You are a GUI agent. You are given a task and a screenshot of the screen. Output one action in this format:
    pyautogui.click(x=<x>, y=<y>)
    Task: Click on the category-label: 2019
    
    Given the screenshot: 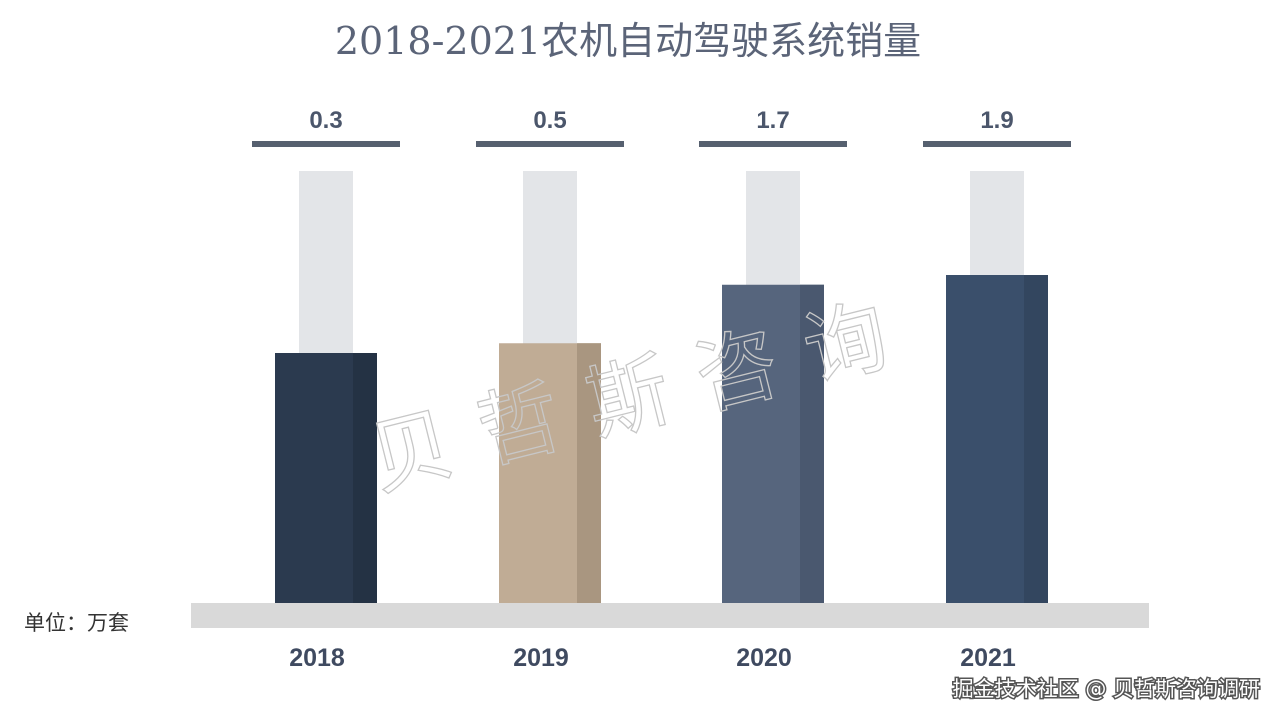 What is the action you would take?
    pyautogui.click(x=541, y=658)
    